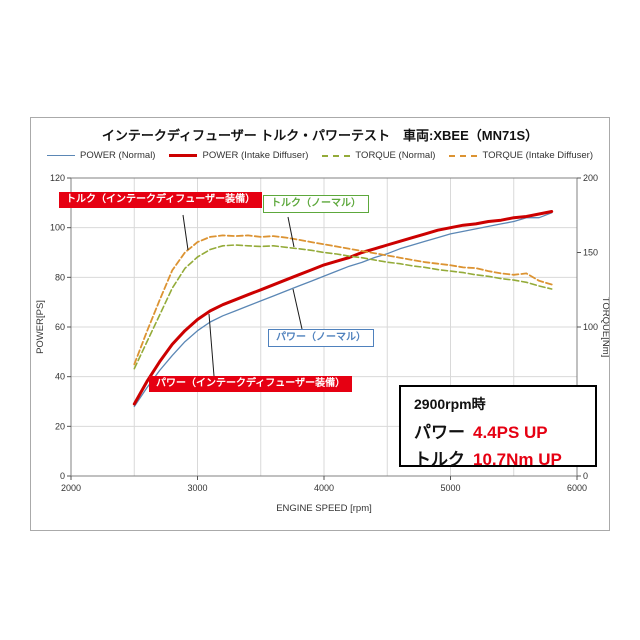 The image size is (640, 640). What do you see at coordinates (395, 155) in the screenshot?
I see `legend-label-torque-normal: TORQUE (Normal)` at bounding box center [395, 155].